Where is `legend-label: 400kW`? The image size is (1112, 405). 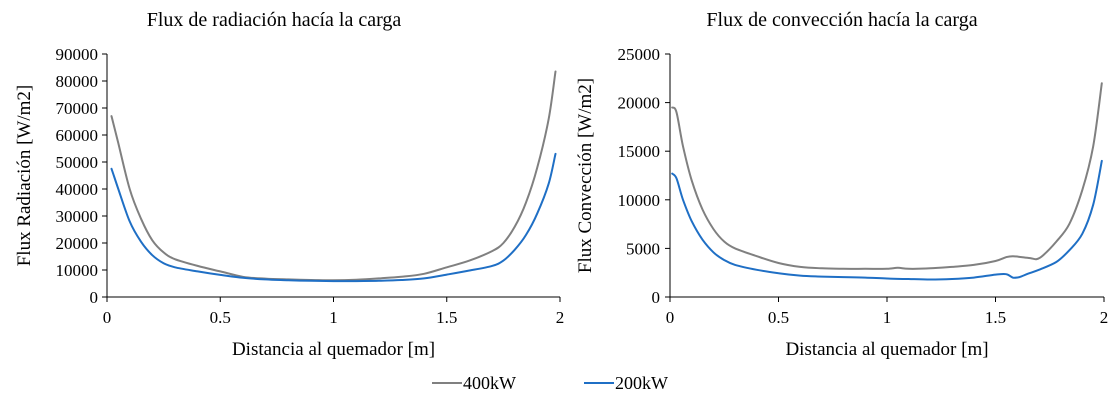
legend-label: 400kW is located at coordinates (489, 383).